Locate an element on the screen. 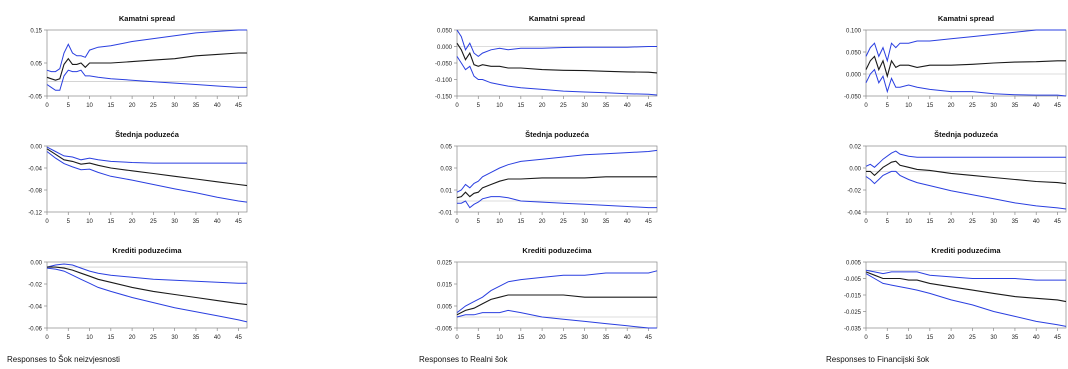  y-tick-label: 0.02 is located at coordinates (855, 148).